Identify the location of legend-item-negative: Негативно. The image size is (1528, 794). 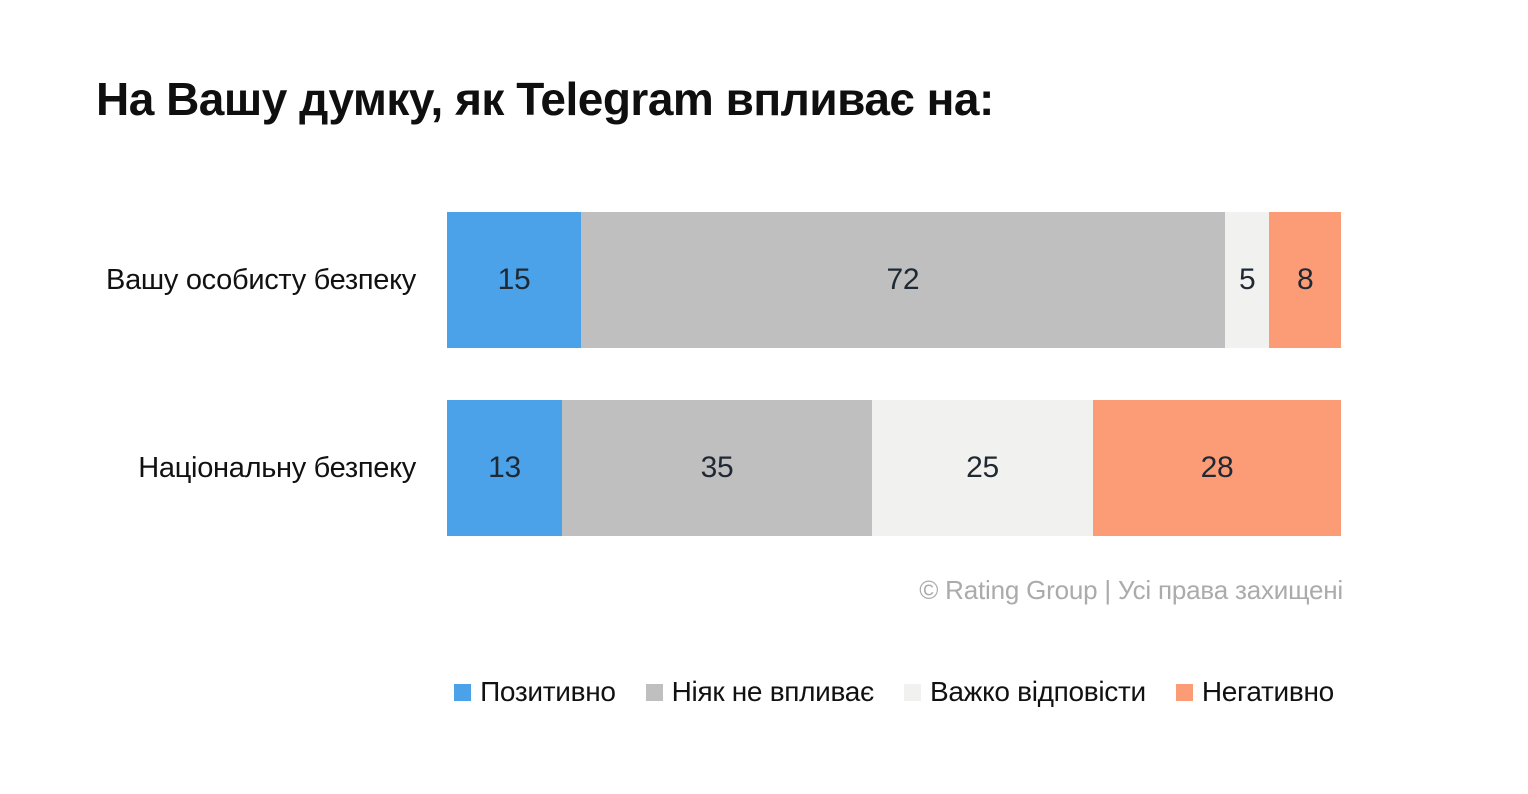
(1254, 692).